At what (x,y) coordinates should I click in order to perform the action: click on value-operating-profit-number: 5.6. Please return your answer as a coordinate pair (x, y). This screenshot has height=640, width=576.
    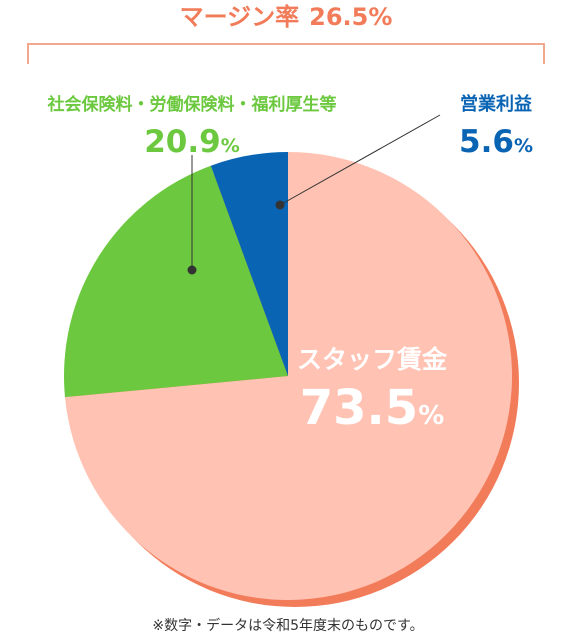
    Looking at the image, I should click on (486, 142).